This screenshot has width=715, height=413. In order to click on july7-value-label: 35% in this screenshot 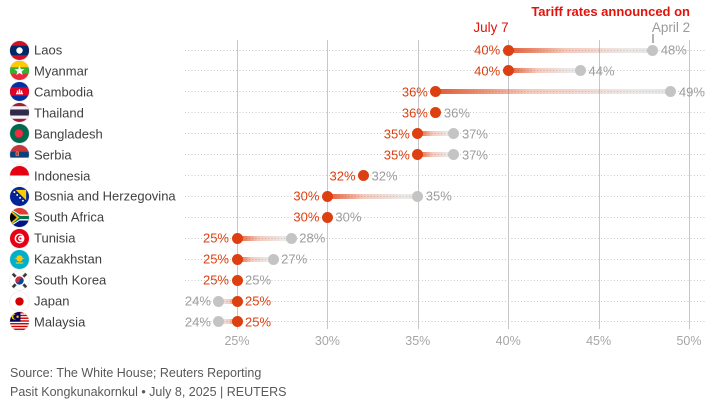, I will do `click(396, 134)`.